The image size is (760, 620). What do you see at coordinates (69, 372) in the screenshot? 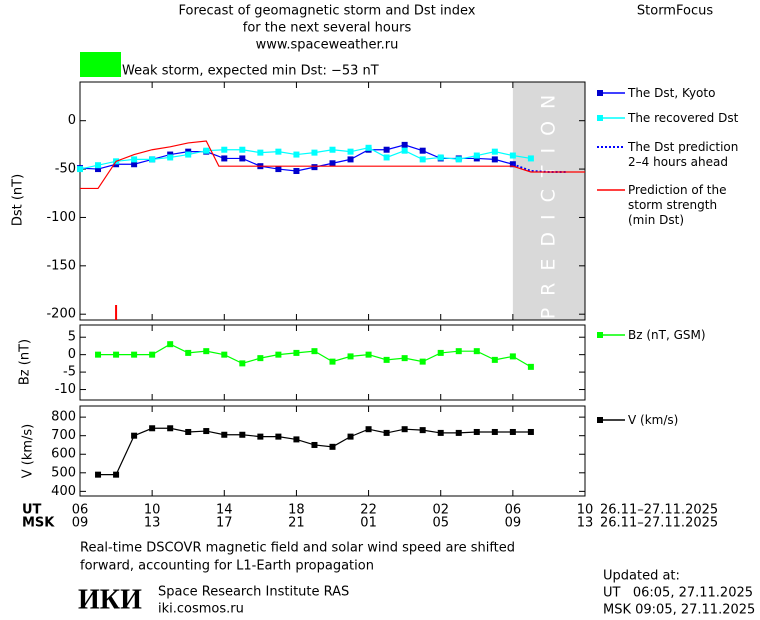
I see `y-tick-label: -5` at bounding box center [69, 372].